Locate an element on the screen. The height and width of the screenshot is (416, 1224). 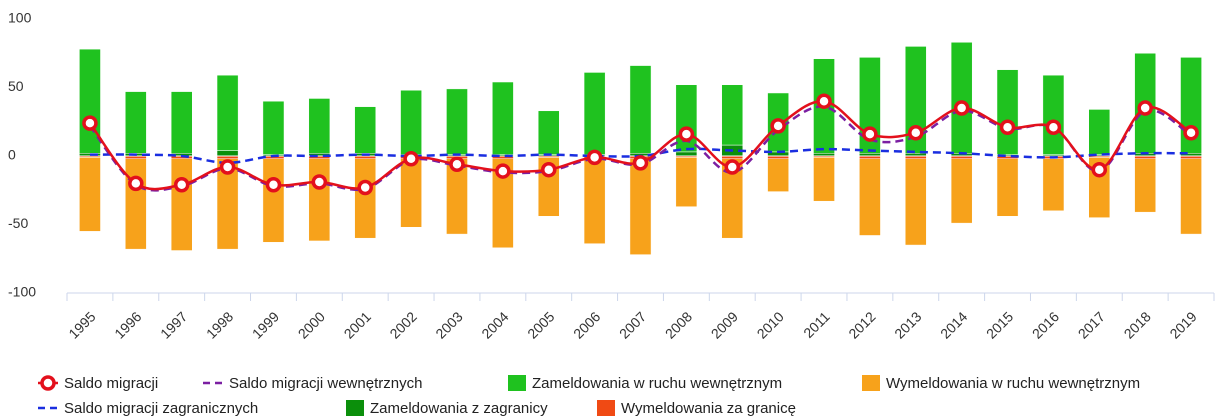
x-tick-label: 1998 is located at coordinates (219, 324).